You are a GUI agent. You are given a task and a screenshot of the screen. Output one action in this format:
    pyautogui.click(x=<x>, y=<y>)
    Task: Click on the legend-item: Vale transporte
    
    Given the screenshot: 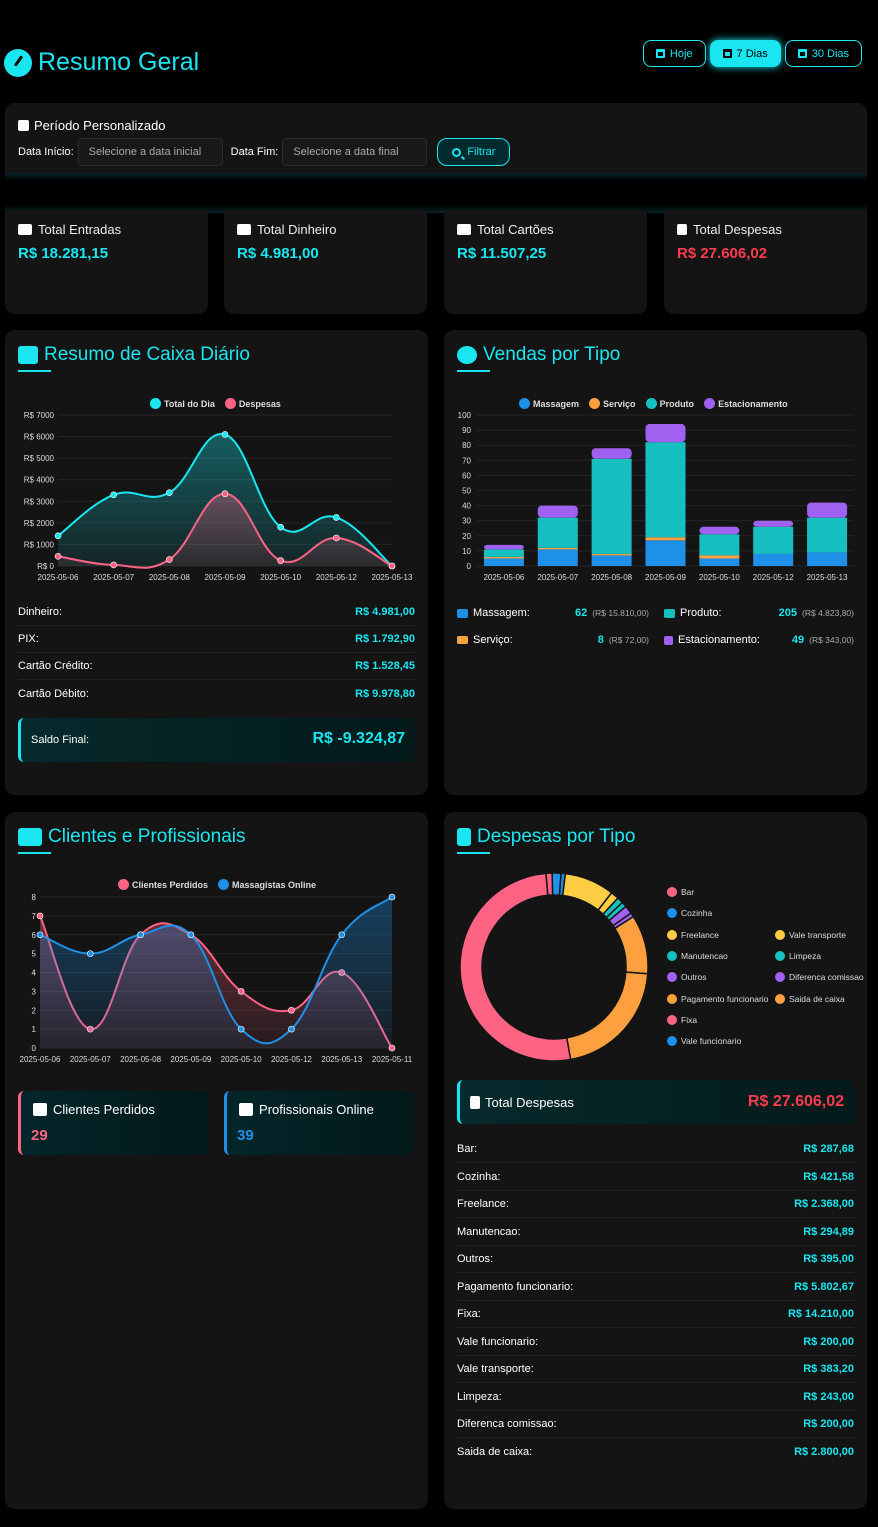 What is the action you would take?
    pyautogui.click(x=810, y=934)
    